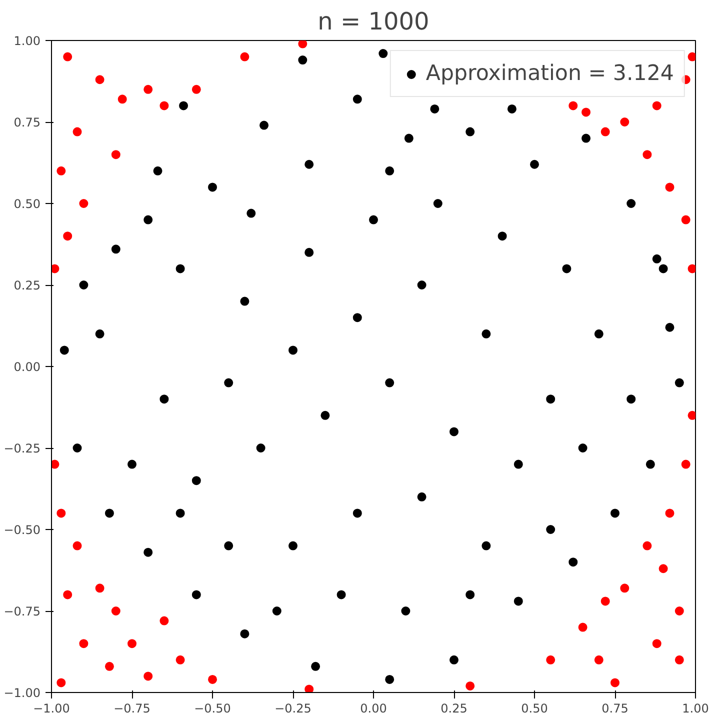  What do you see at coordinates (22, 611) in the screenshot?
I see `y-tick-label: −0.75` at bounding box center [22, 611].